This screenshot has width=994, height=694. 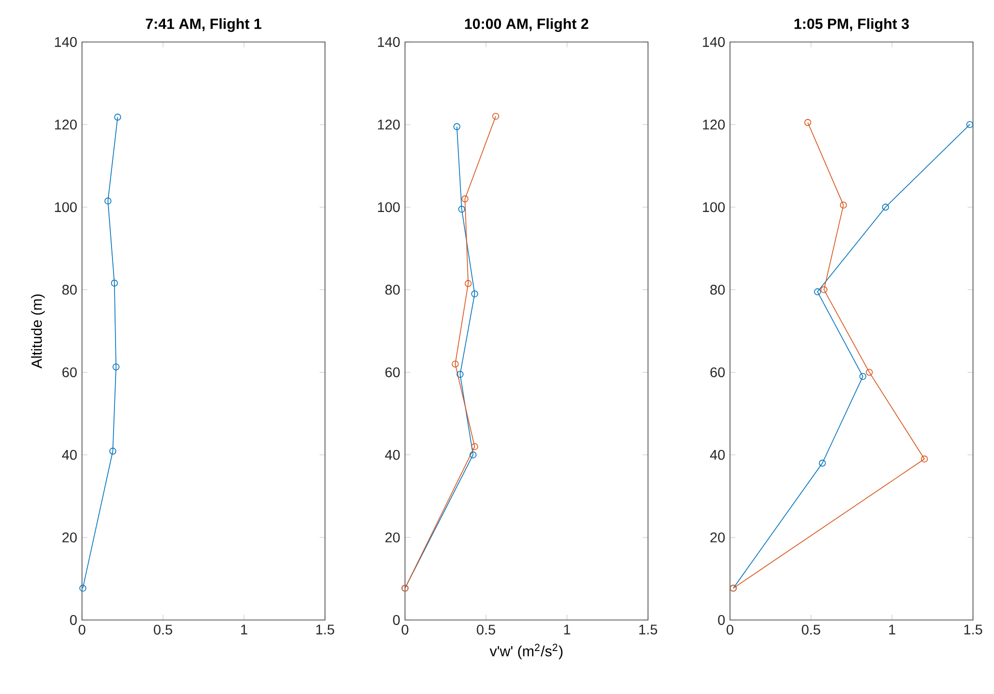 What do you see at coordinates (851, 25) in the screenshot?
I see `chart-title: 1:05 PM, Flight 3` at bounding box center [851, 25].